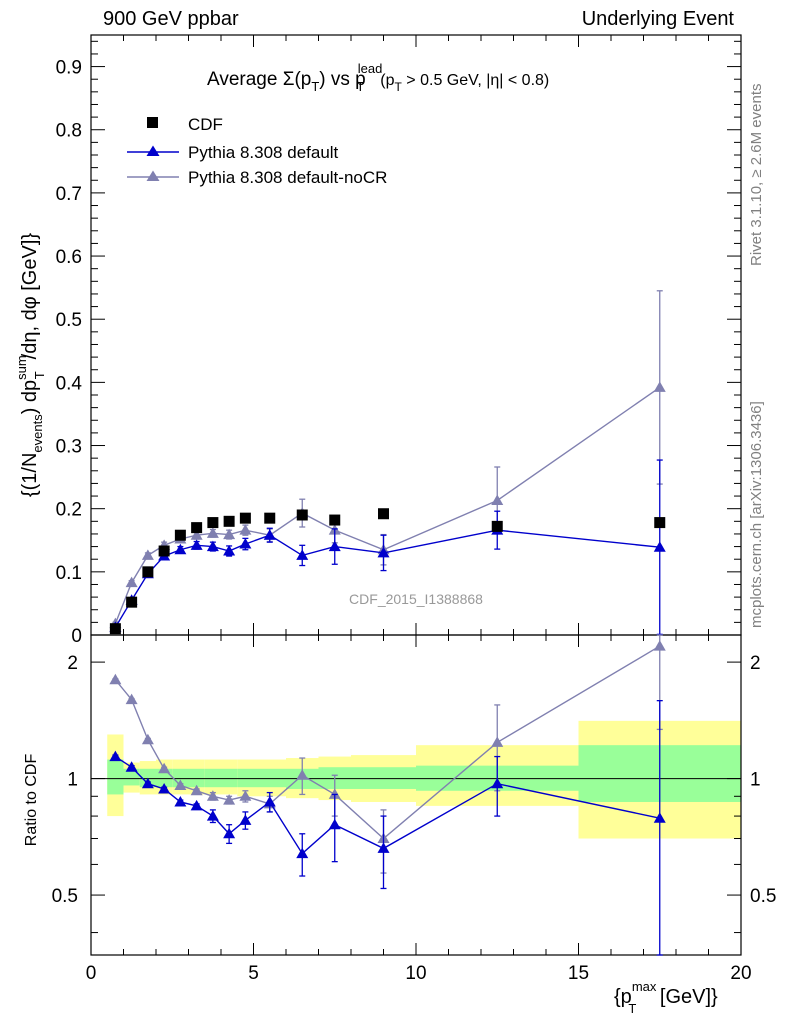 This screenshot has width=786, height=1024. I want to click on ratio-bands, so click(424, 779).